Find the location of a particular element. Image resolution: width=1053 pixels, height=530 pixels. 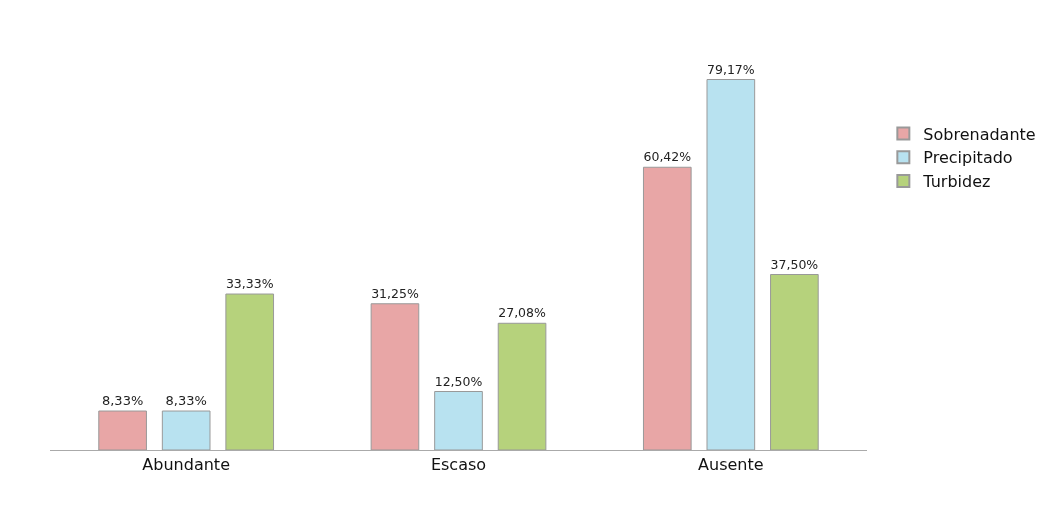

data-label: 33,33% is located at coordinates (249, 284).